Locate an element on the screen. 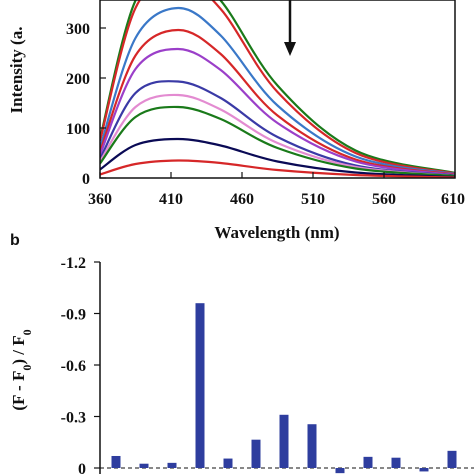 The image size is (474, 474). y-tick-label-a: 300 is located at coordinates (78, 29).